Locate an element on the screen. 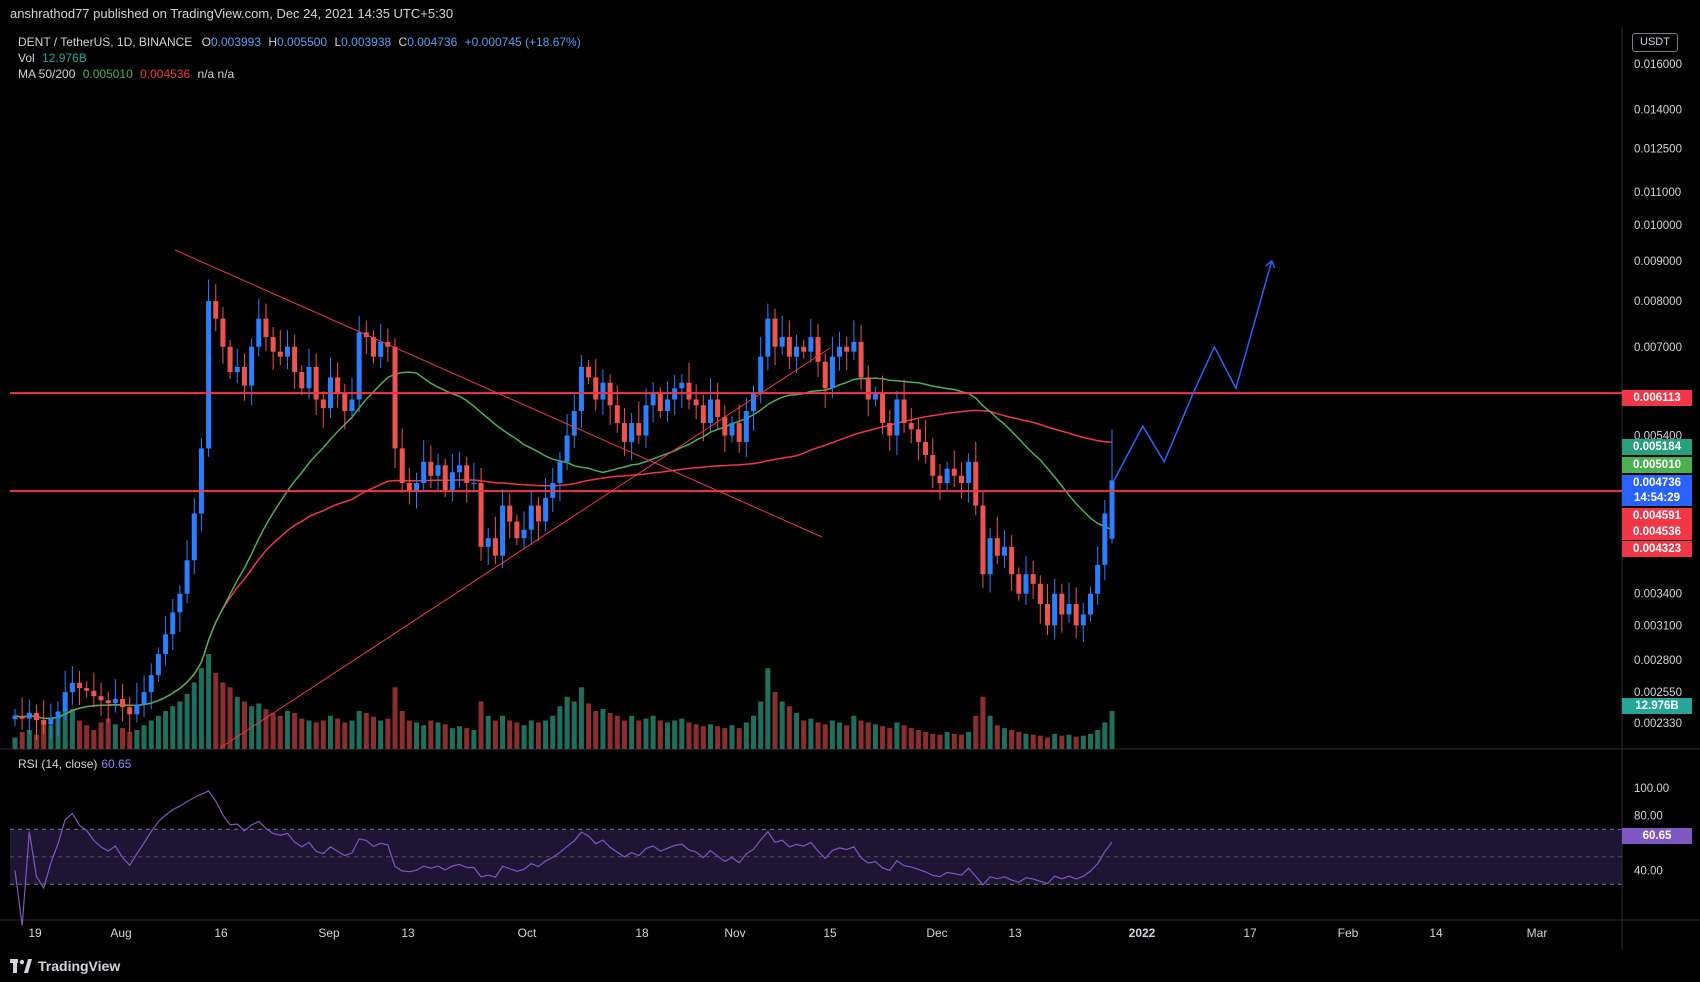 This screenshot has width=1700, height=982. legend-low-value: 0.003938 is located at coordinates (366, 42).